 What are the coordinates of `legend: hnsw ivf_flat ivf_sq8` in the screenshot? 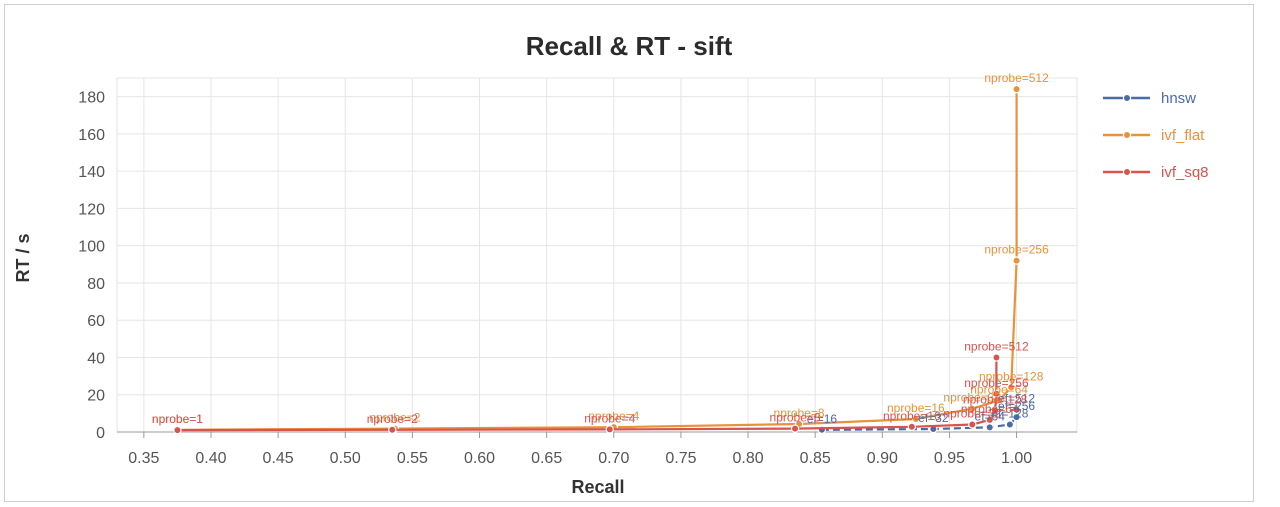 It's located at (1156, 135).